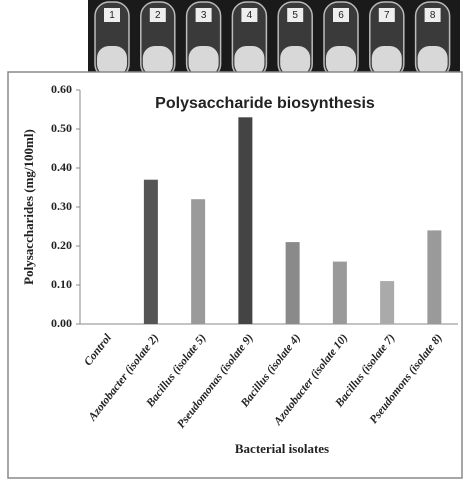 This screenshot has width=474, height=484. I want to click on y-tick-label: 0.20, so click(61, 245).